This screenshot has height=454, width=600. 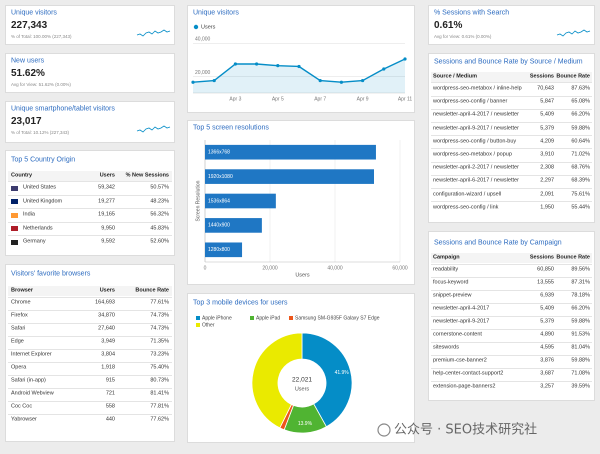 I want to click on stat-value: 23,017, so click(x=26, y=121).